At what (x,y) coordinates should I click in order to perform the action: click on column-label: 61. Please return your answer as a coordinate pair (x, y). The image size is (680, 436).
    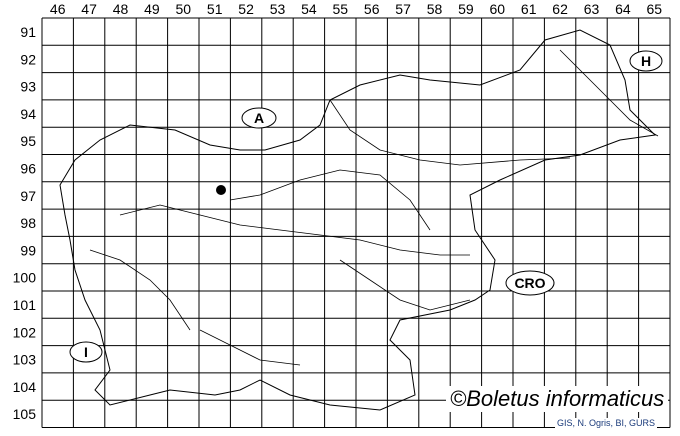
    Looking at the image, I should click on (529, 9).